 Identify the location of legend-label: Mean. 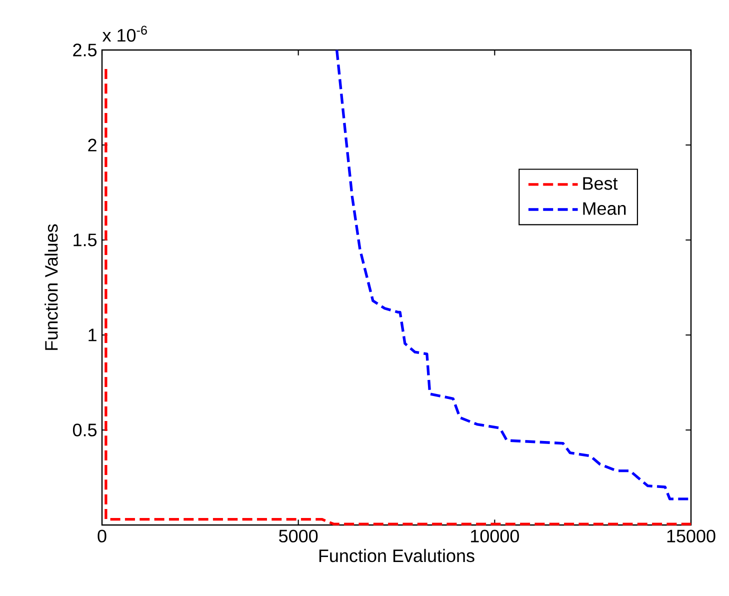
(604, 208).